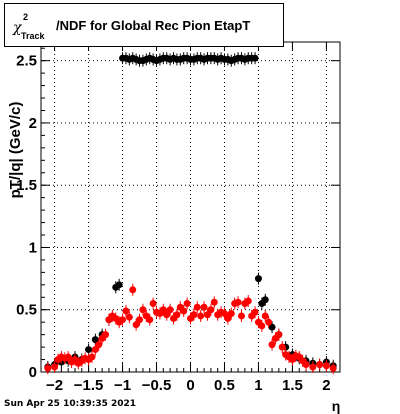  I want to click on x-tick-label: −0.5, so click(157, 385).